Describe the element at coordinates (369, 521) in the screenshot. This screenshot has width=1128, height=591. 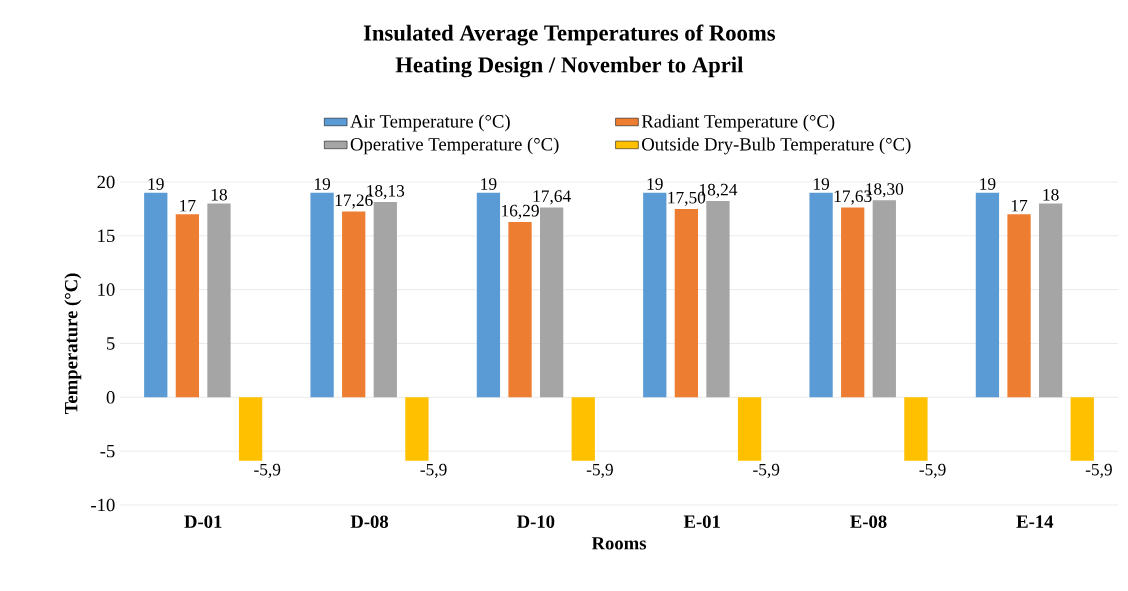
I see `x-tick-label: D-08` at that location.